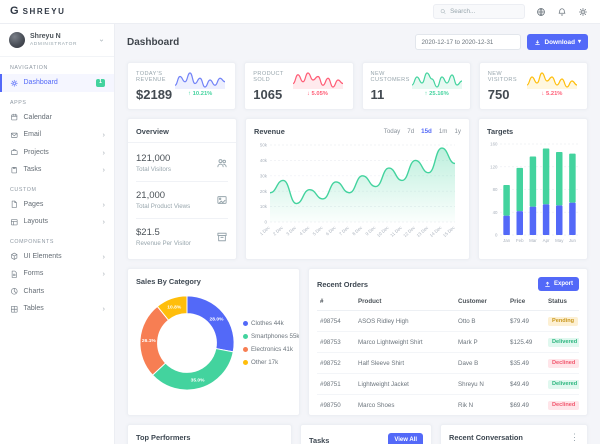  I want to click on cell-status: Declined, so click(562, 363).